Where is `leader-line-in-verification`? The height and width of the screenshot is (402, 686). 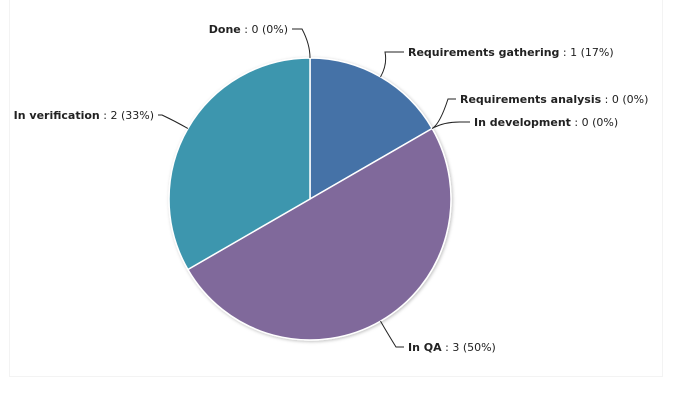
leader-line-in-verification is located at coordinates (173, 121).